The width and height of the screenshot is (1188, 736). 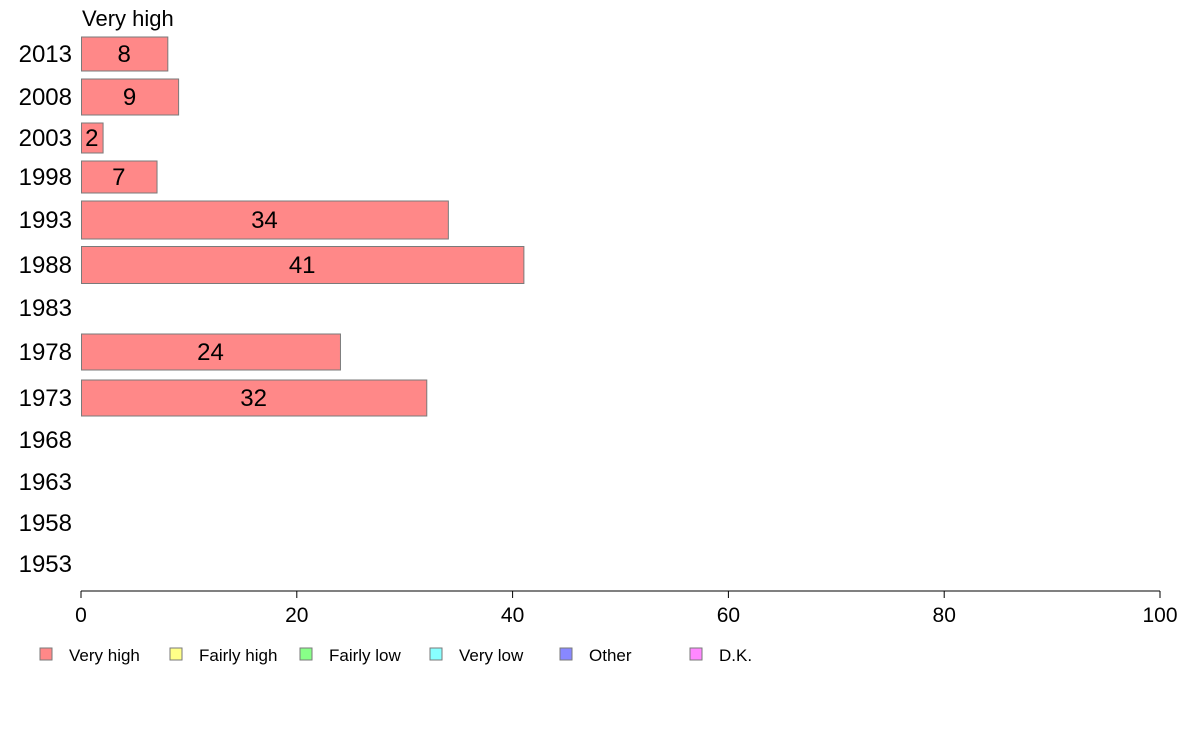 I want to click on y-tick-label: 1983, so click(x=45, y=308).